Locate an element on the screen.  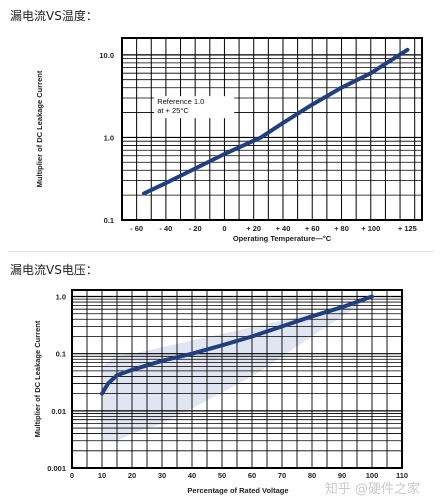
x-tick-label: 40 is located at coordinates (192, 475).